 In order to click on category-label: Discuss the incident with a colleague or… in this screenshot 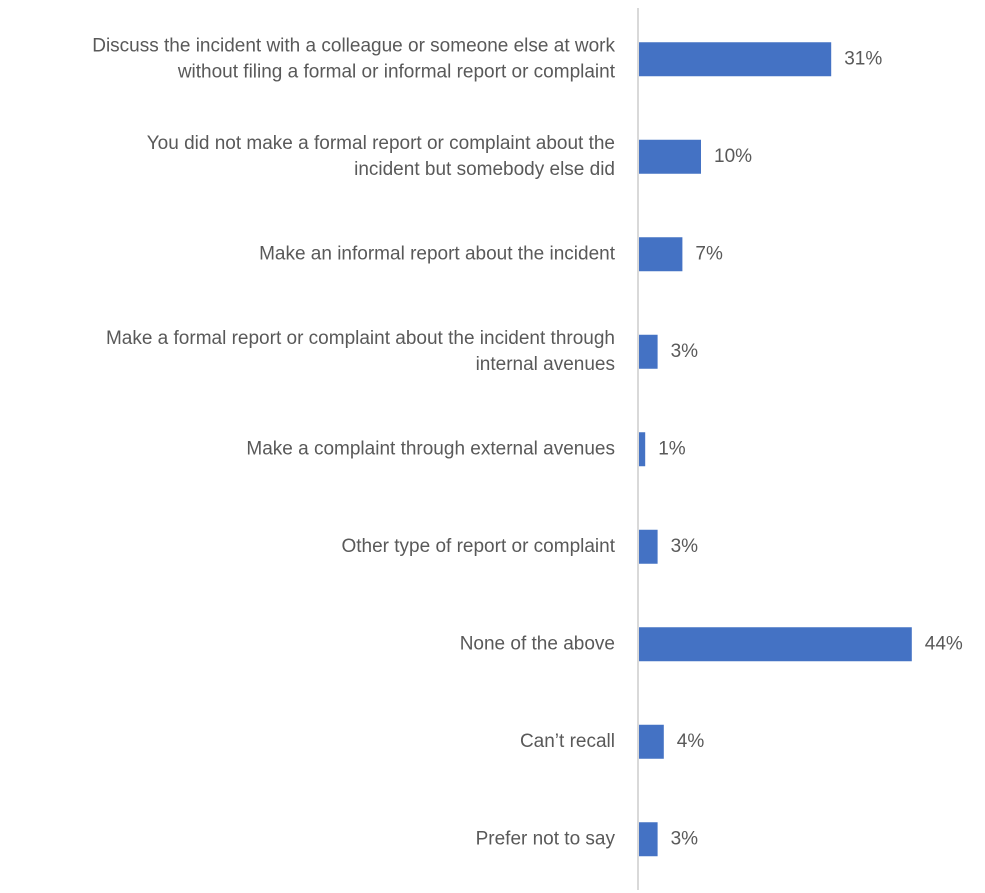, I will do `click(353, 45)`.